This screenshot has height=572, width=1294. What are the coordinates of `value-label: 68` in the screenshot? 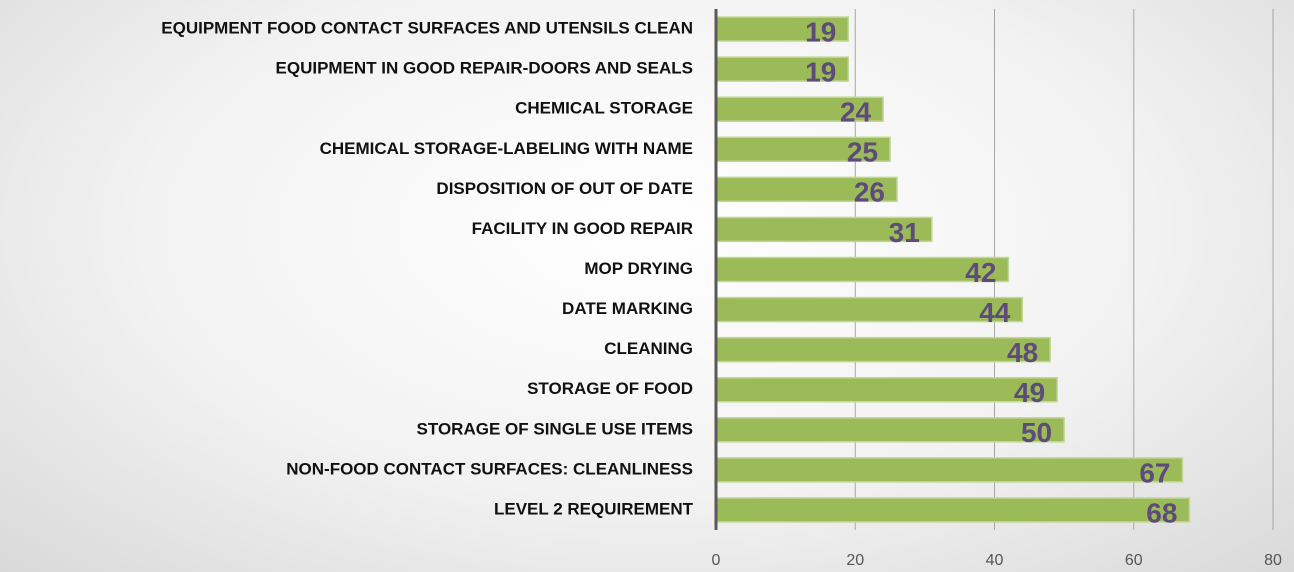 It's located at (1161, 512).